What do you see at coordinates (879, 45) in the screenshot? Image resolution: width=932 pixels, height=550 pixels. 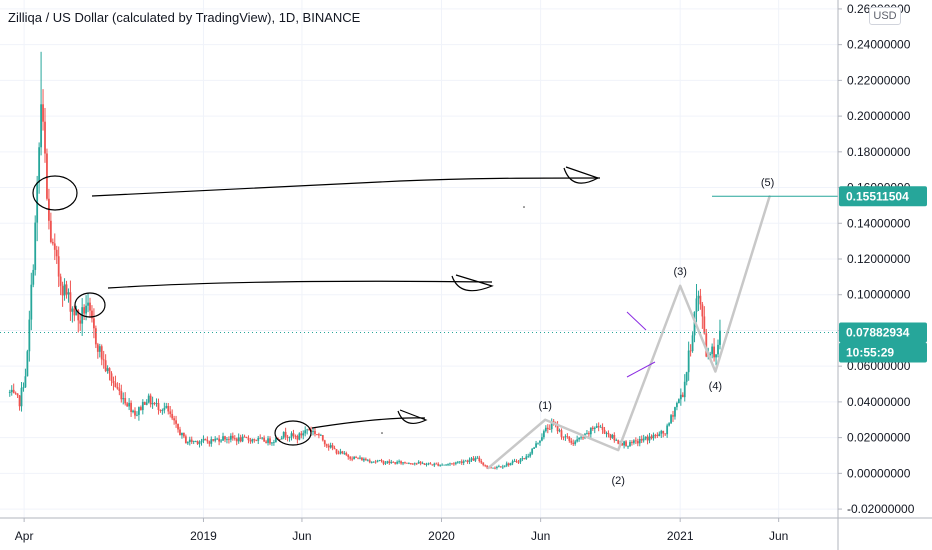 I see `y-tick-label: 0.24000000` at bounding box center [879, 45].